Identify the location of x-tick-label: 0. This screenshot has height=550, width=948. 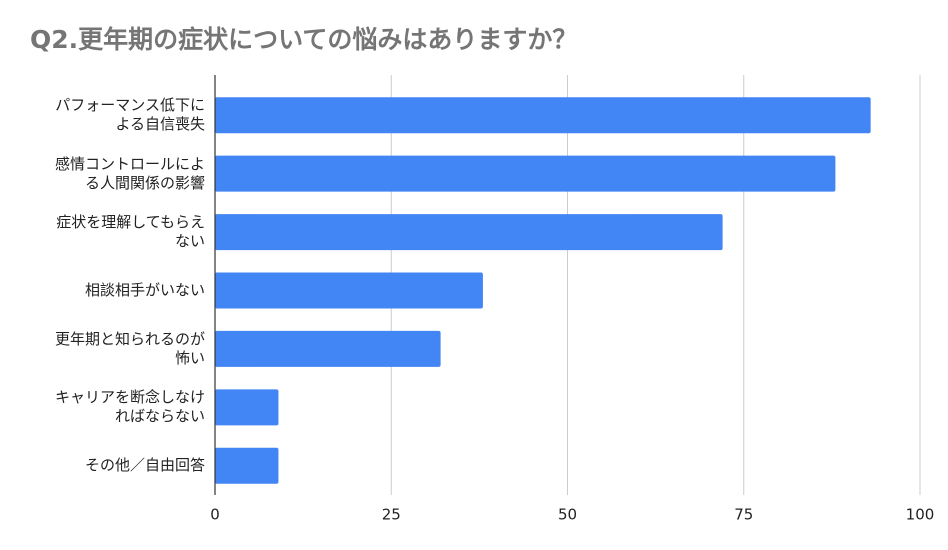
(215, 515).